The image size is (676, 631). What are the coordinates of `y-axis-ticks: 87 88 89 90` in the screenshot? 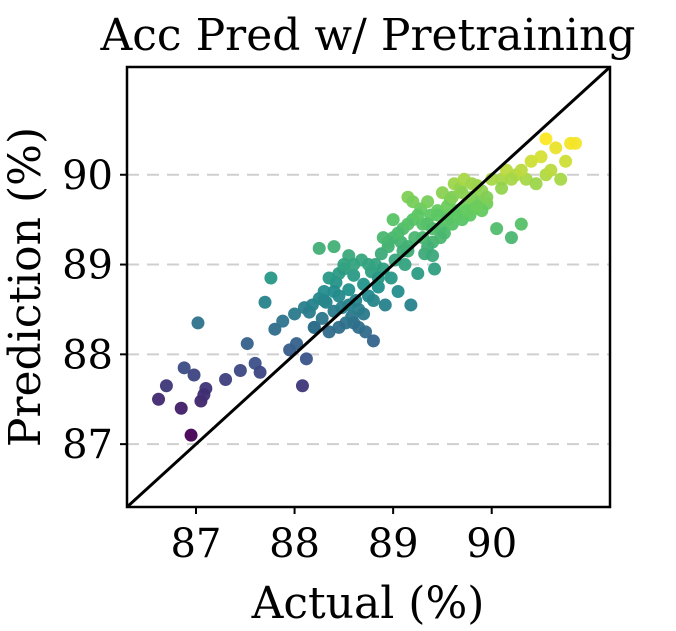 It's located at (94, 310).